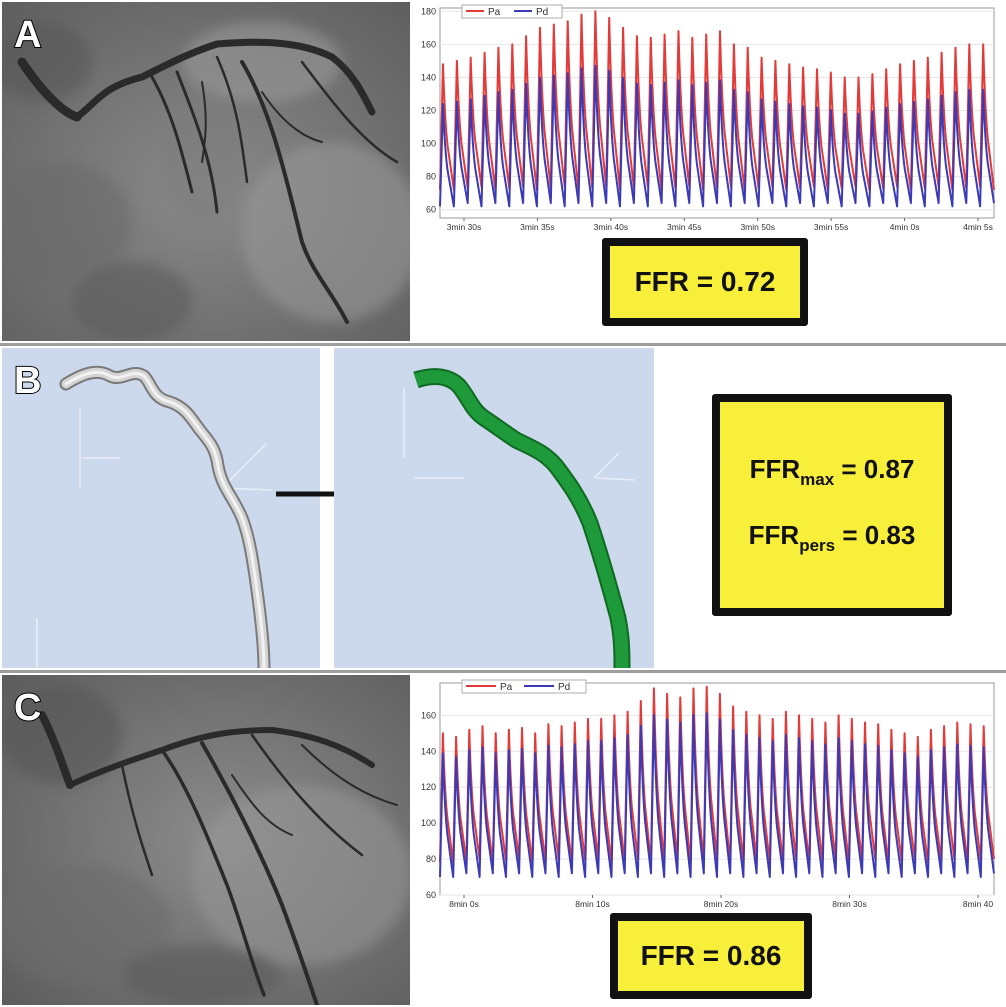 The height and width of the screenshot is (1007, 1006). What do you see at coordinates (757, 227) in the screenshot?
I see `x-tick-label: 3min 50s` at bounding box center [757, 227].